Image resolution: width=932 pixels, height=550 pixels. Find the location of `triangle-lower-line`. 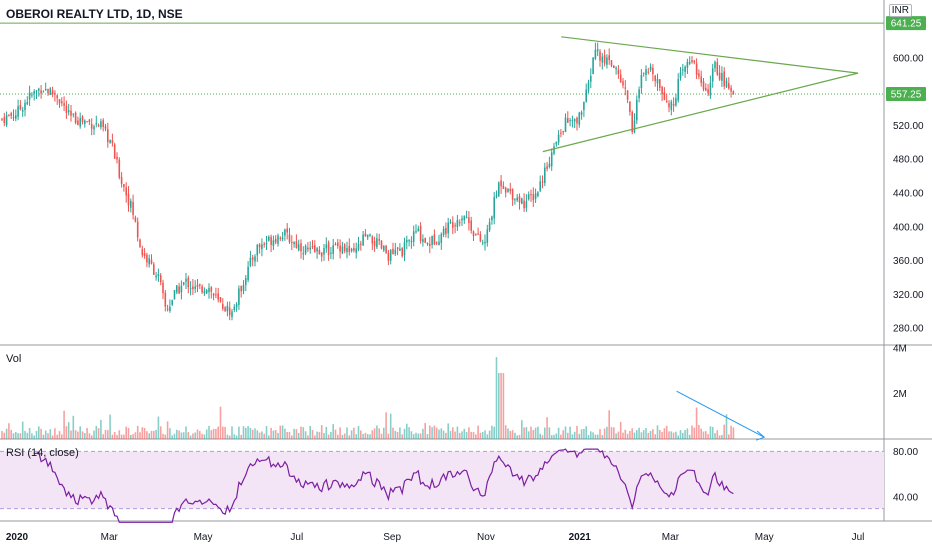

triangle-lower-line is located at coordinates (700, 112).